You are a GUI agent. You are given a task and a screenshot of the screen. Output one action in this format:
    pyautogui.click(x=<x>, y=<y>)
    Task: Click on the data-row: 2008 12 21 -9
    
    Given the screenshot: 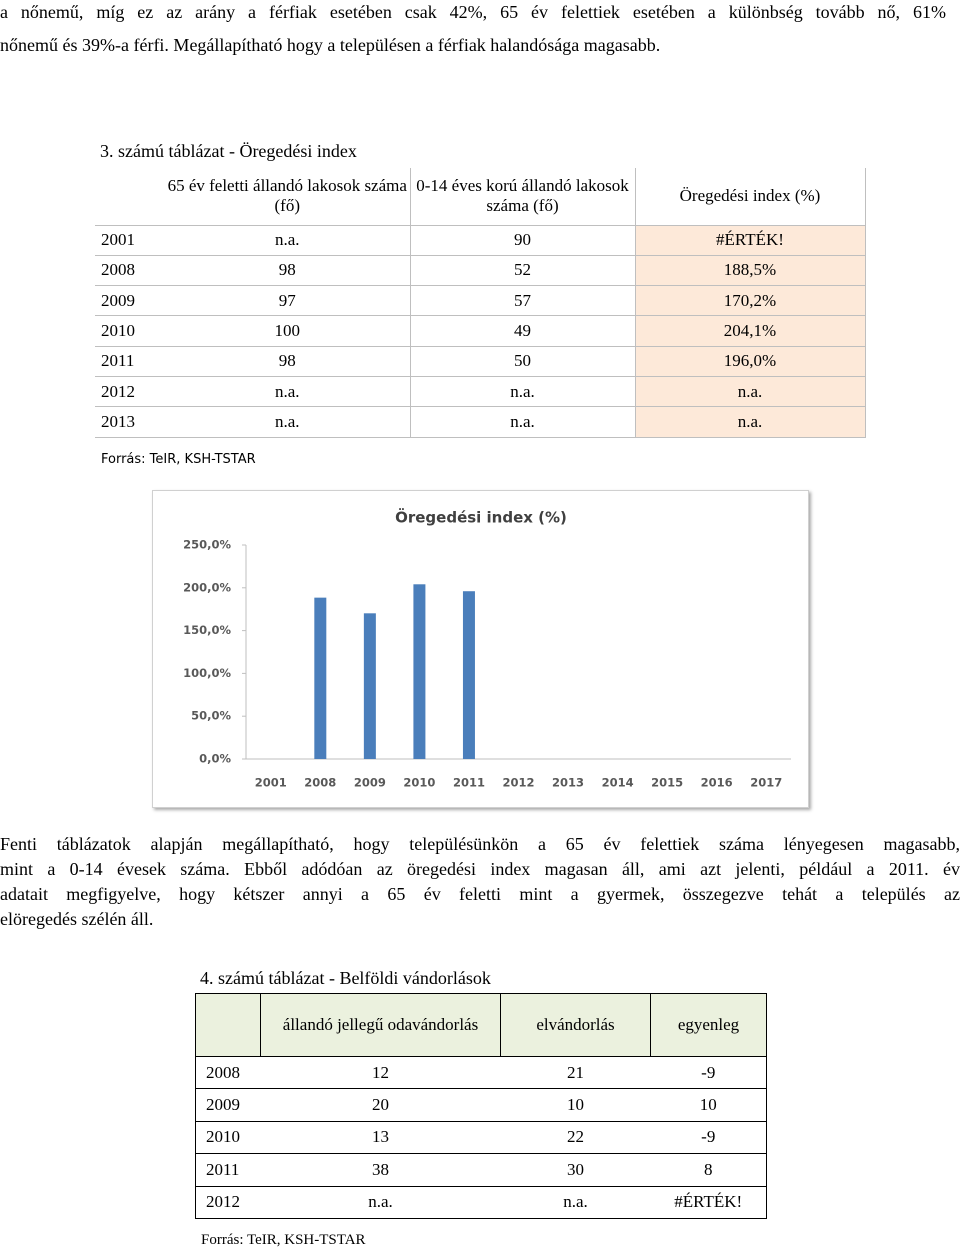 What is the action you would take?
    pyautogui.click(x=481, y=1073)
    